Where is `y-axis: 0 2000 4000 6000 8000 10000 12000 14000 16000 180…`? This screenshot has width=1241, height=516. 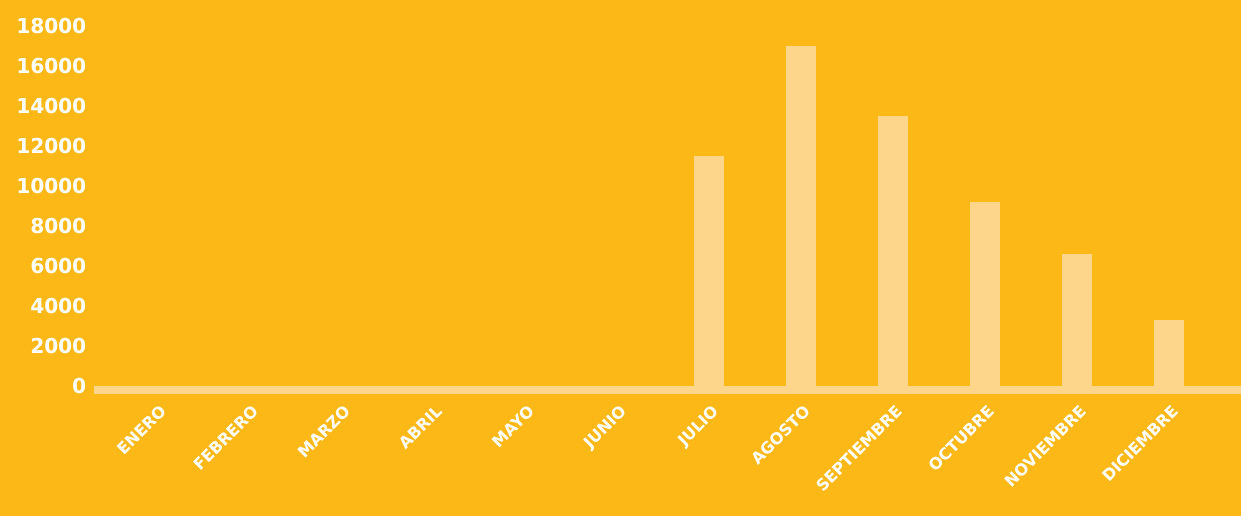
y-axis: 0 2000 4000 6000 8000 10000 12000 14000 16000 180… is located at coordinates (51, 206).